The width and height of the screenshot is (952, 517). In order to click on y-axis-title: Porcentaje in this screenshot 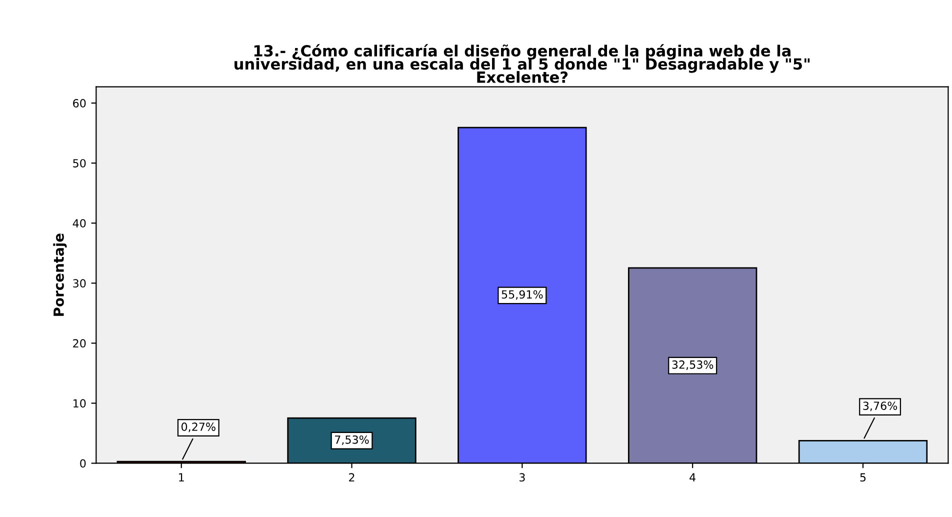, I will do `click(60, 275)`.